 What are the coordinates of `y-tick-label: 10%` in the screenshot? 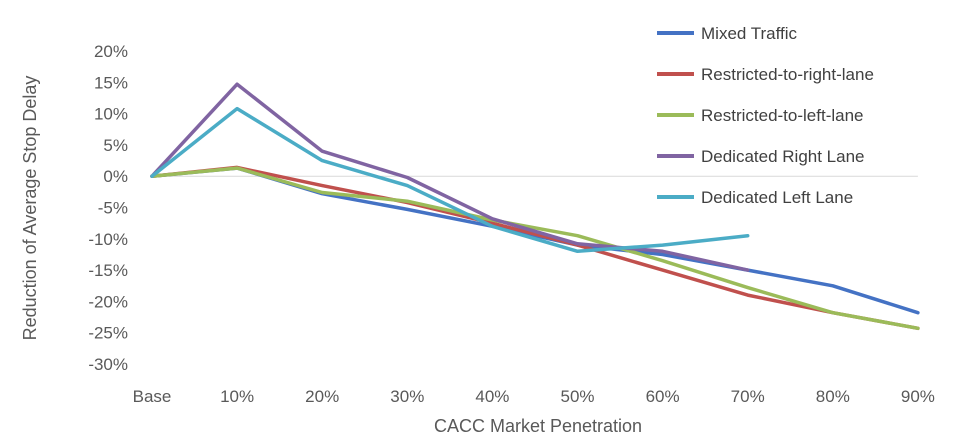 It's located at (111, 114).